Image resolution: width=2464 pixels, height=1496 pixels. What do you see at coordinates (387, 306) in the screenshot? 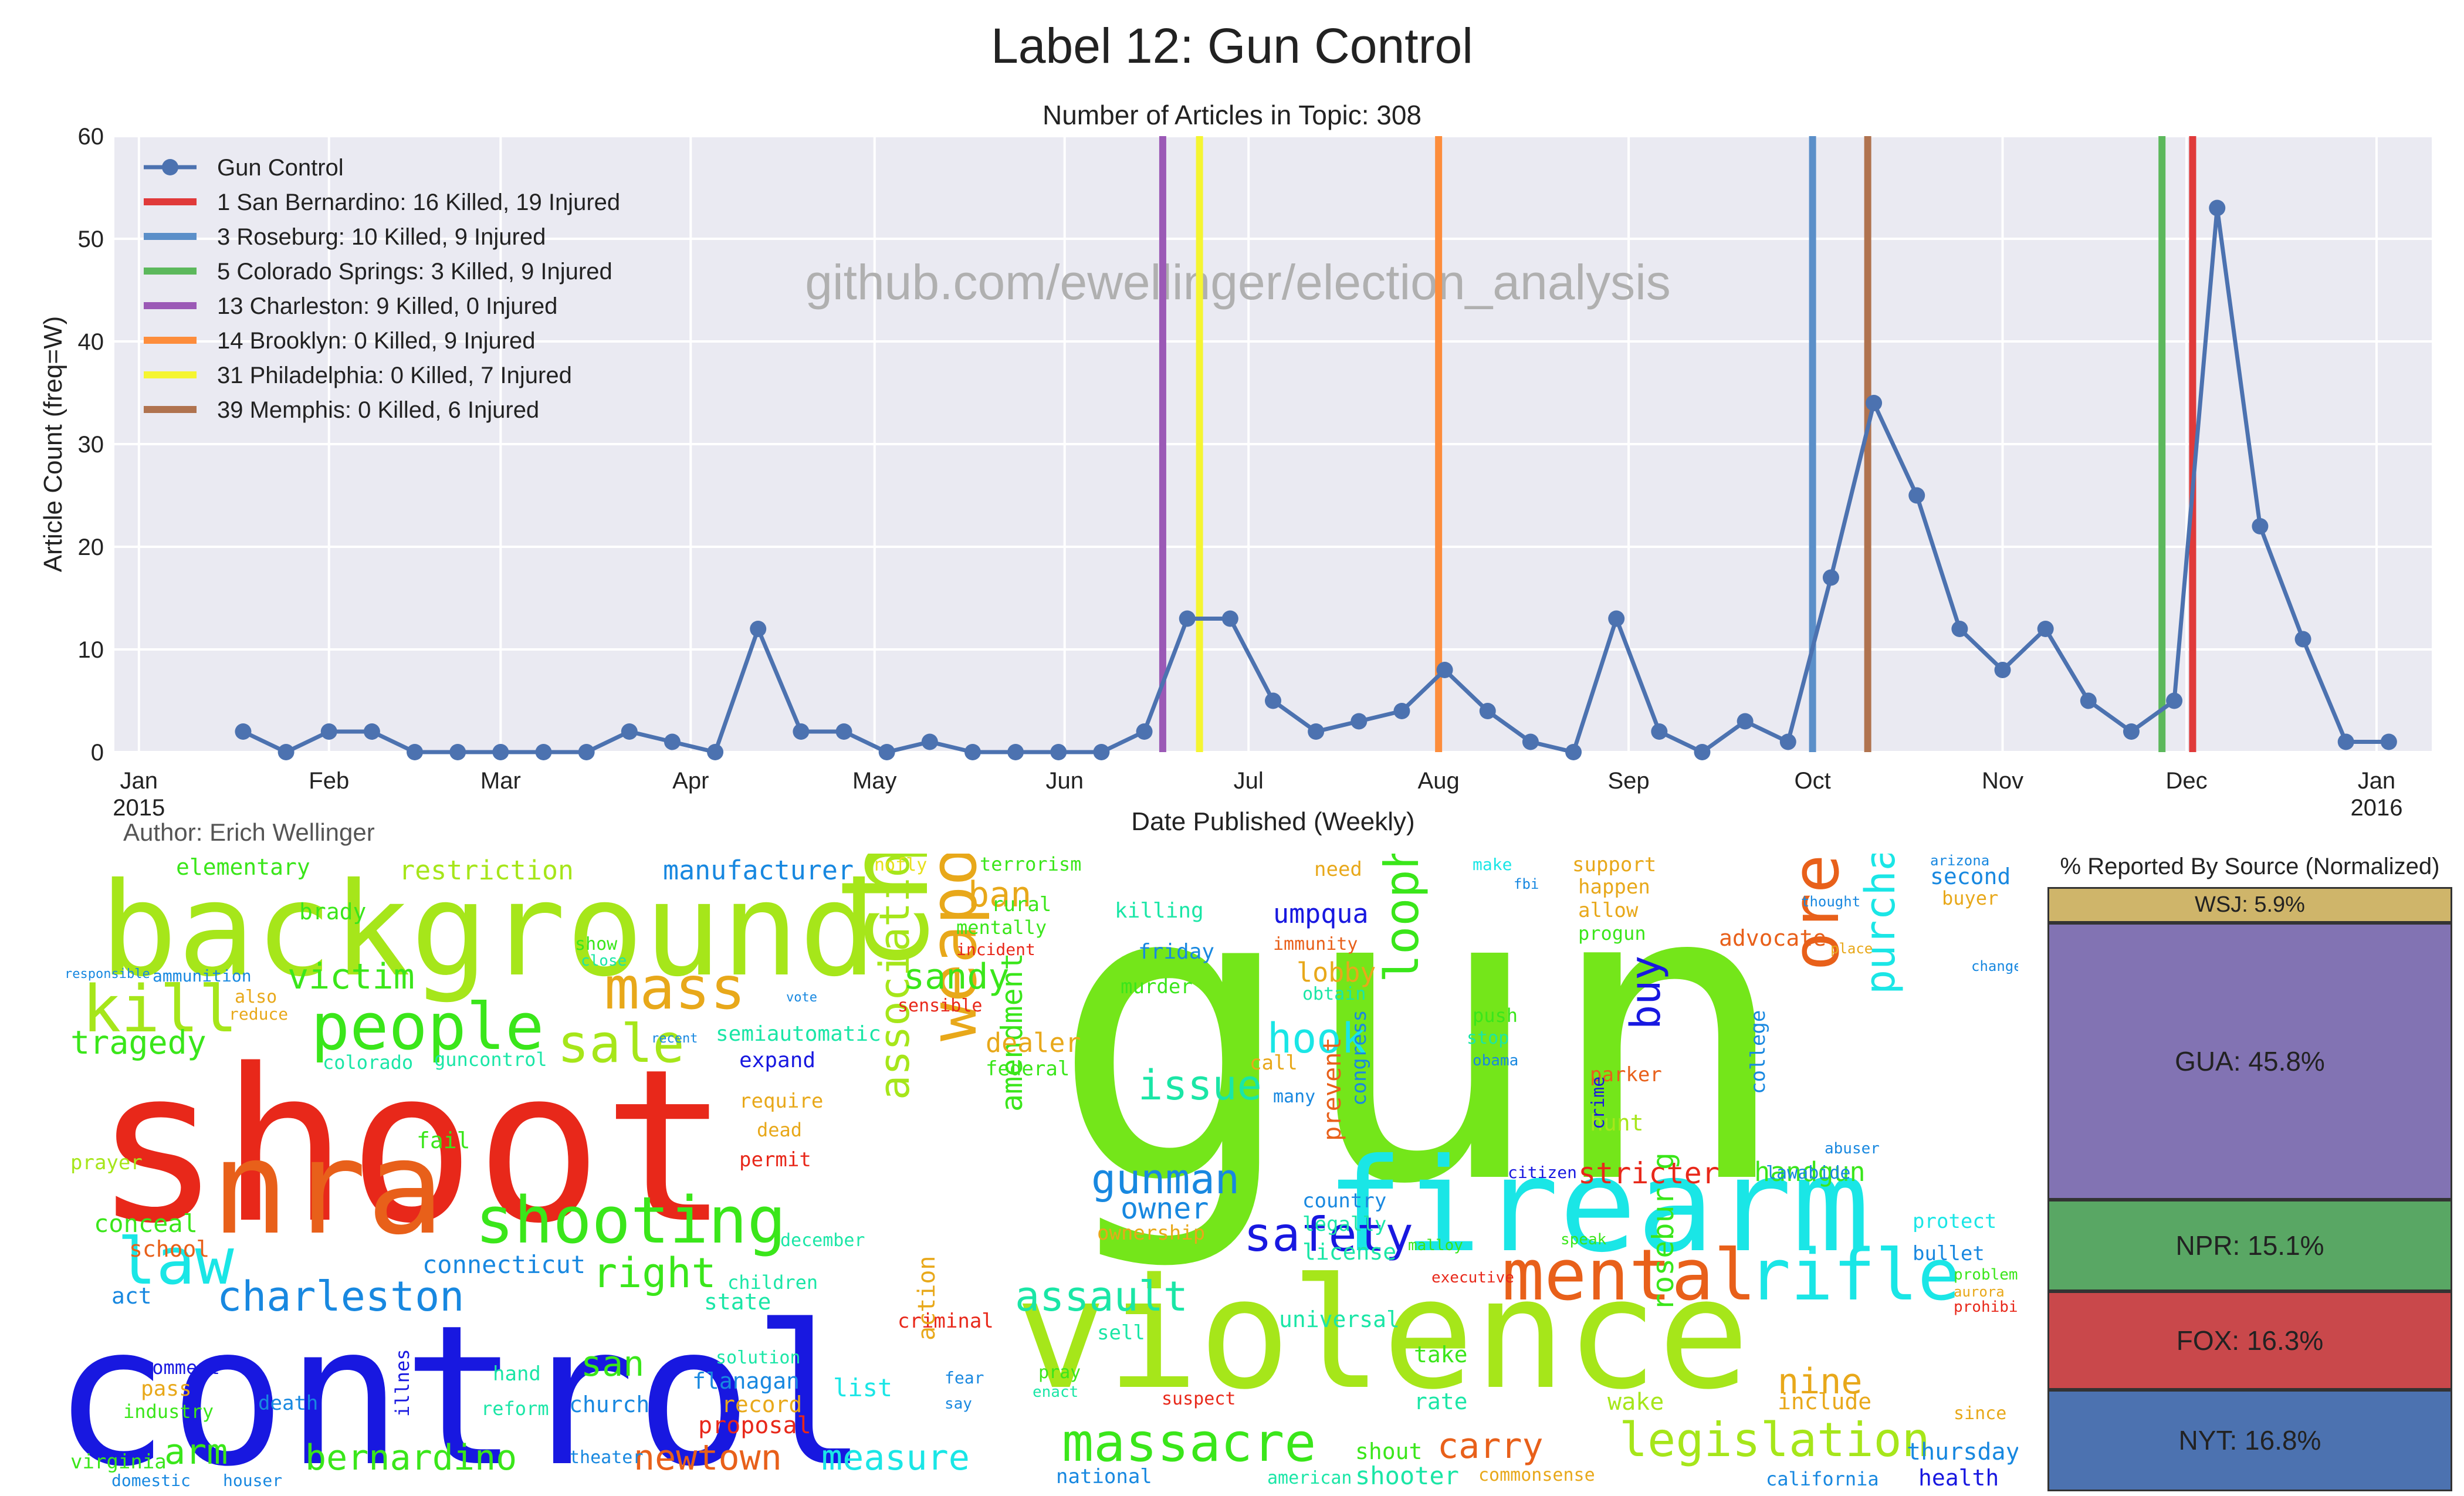
I see `legend-label: 13 Charleston: 9 Killed, 0 Injured` at bounding box center [387, 306].